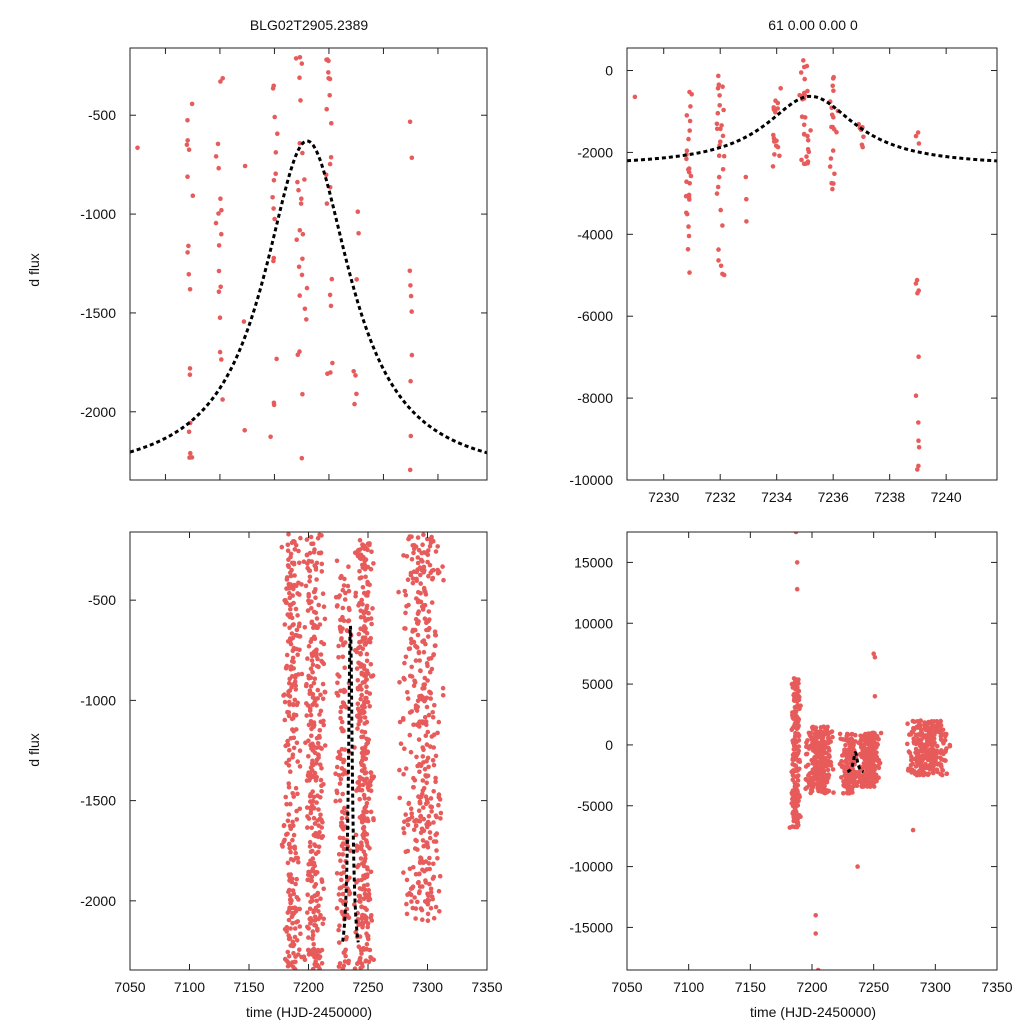 This screenshot has width=1024, height=1024. I want to click on title-left: BLG02T2905.2389, so click(309, 25).